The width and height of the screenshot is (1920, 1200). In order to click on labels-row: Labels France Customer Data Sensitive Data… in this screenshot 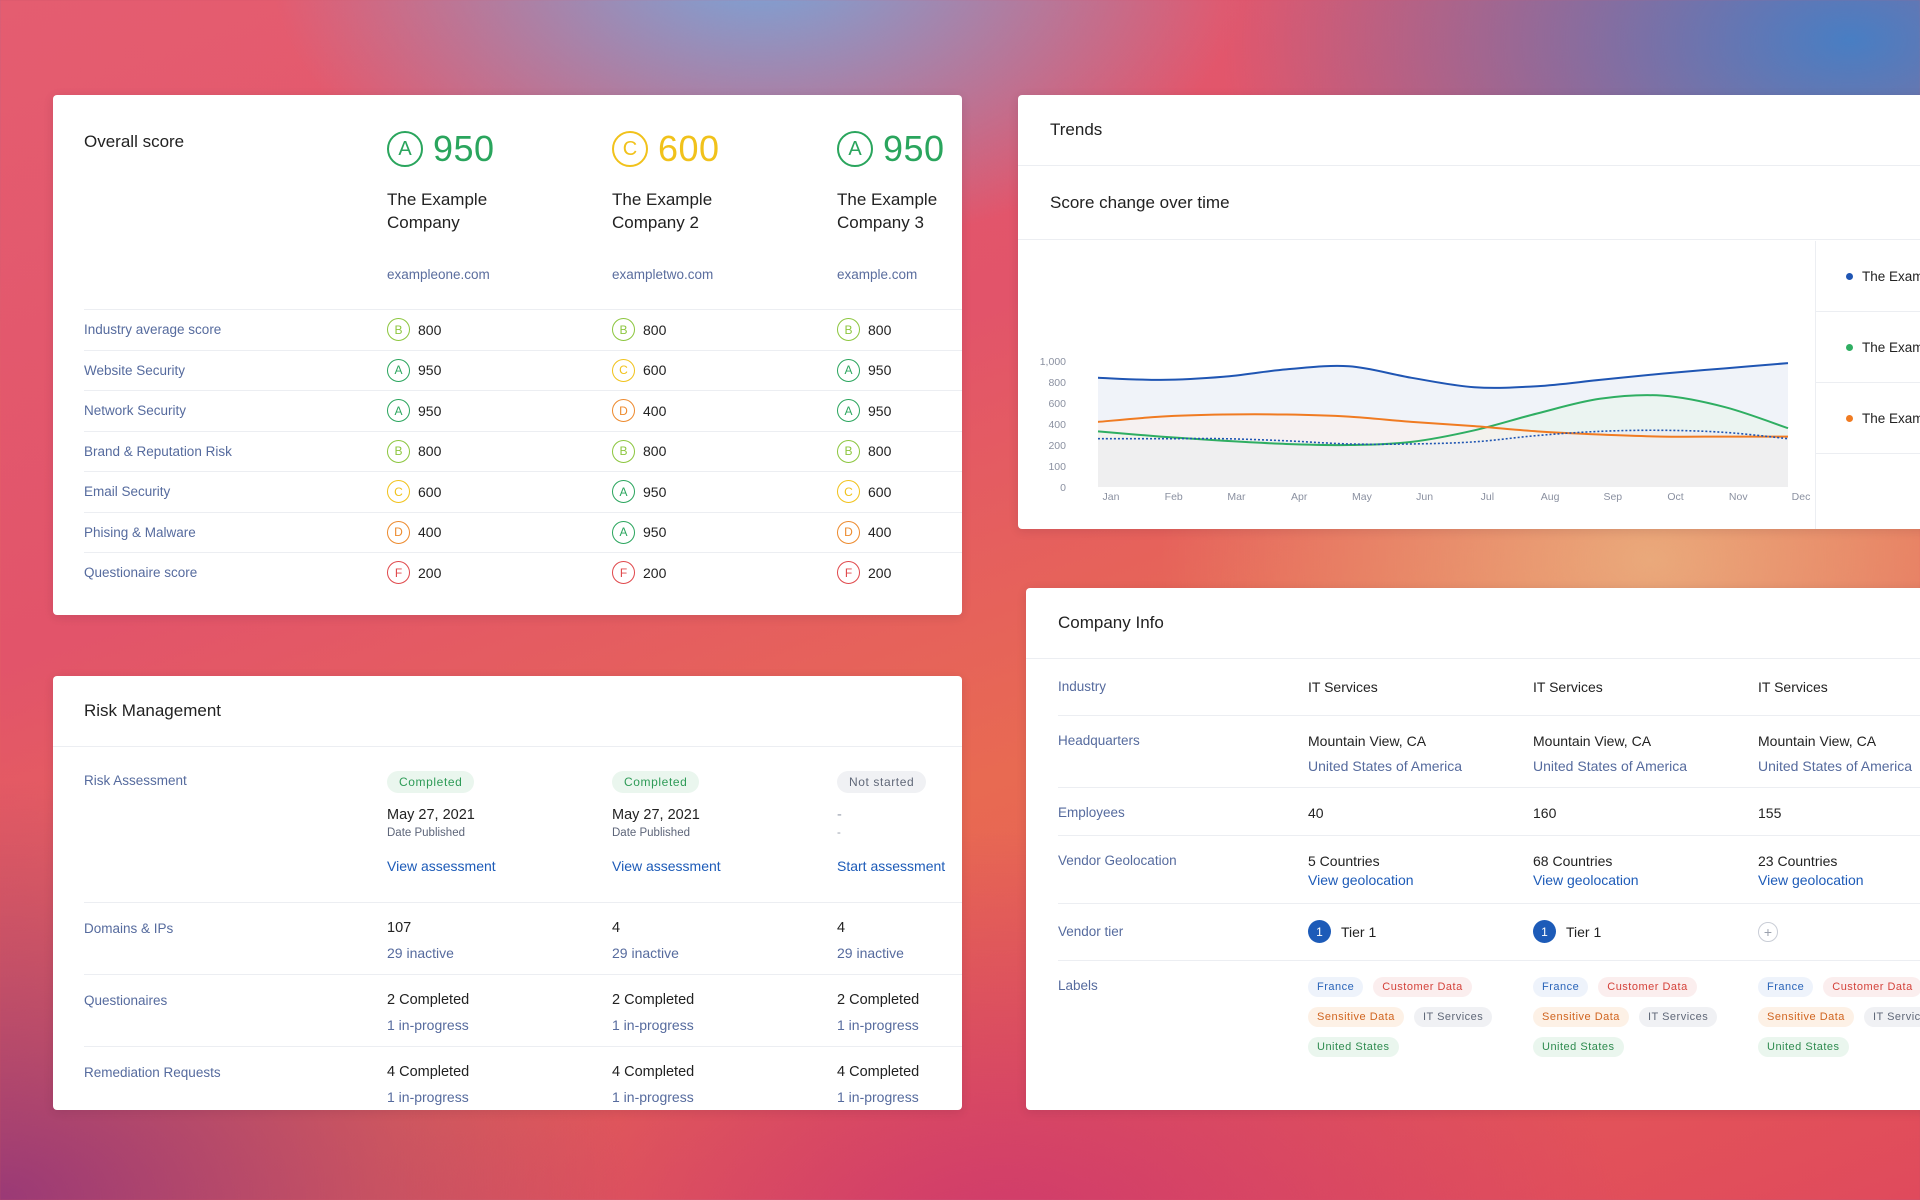, I will do `click(1489, 1035)`.